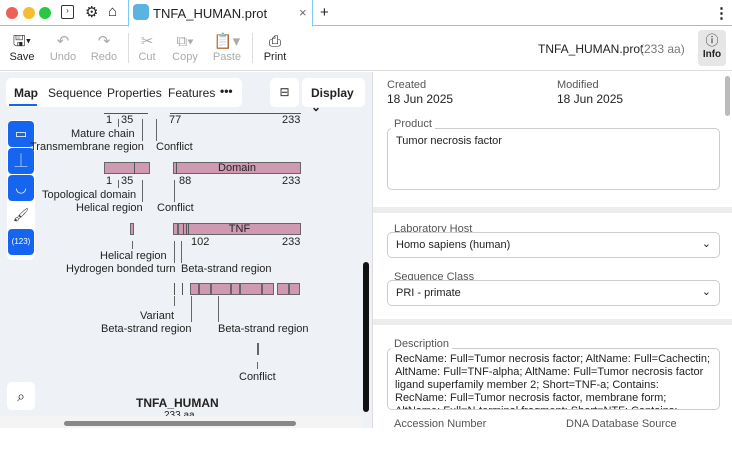 Image resolution: width=732 pixels, height=451 pixels. Describe the element at coordinates (104, 41) in the screenshot. I see `redo-icon: ↷` at that location.